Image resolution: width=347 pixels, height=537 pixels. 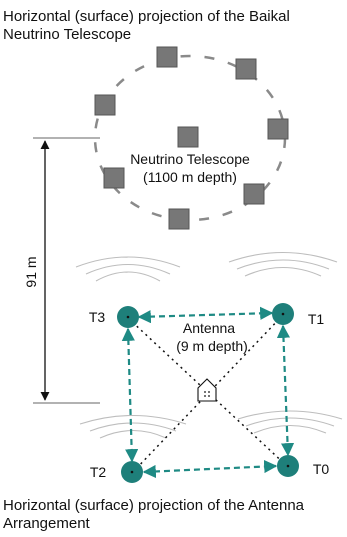 What do you see at coordinates (316, 319) in the screenshot?
I see `hydrophone-t1-label: T1` at bounding box center [316, 319].